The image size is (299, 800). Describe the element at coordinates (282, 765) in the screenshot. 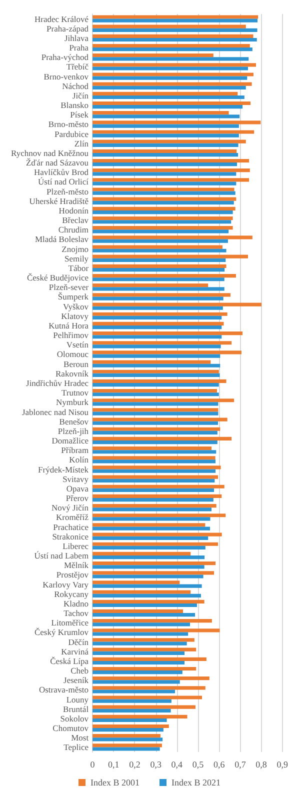

I see `x-tick-label: 0,9` at that location.